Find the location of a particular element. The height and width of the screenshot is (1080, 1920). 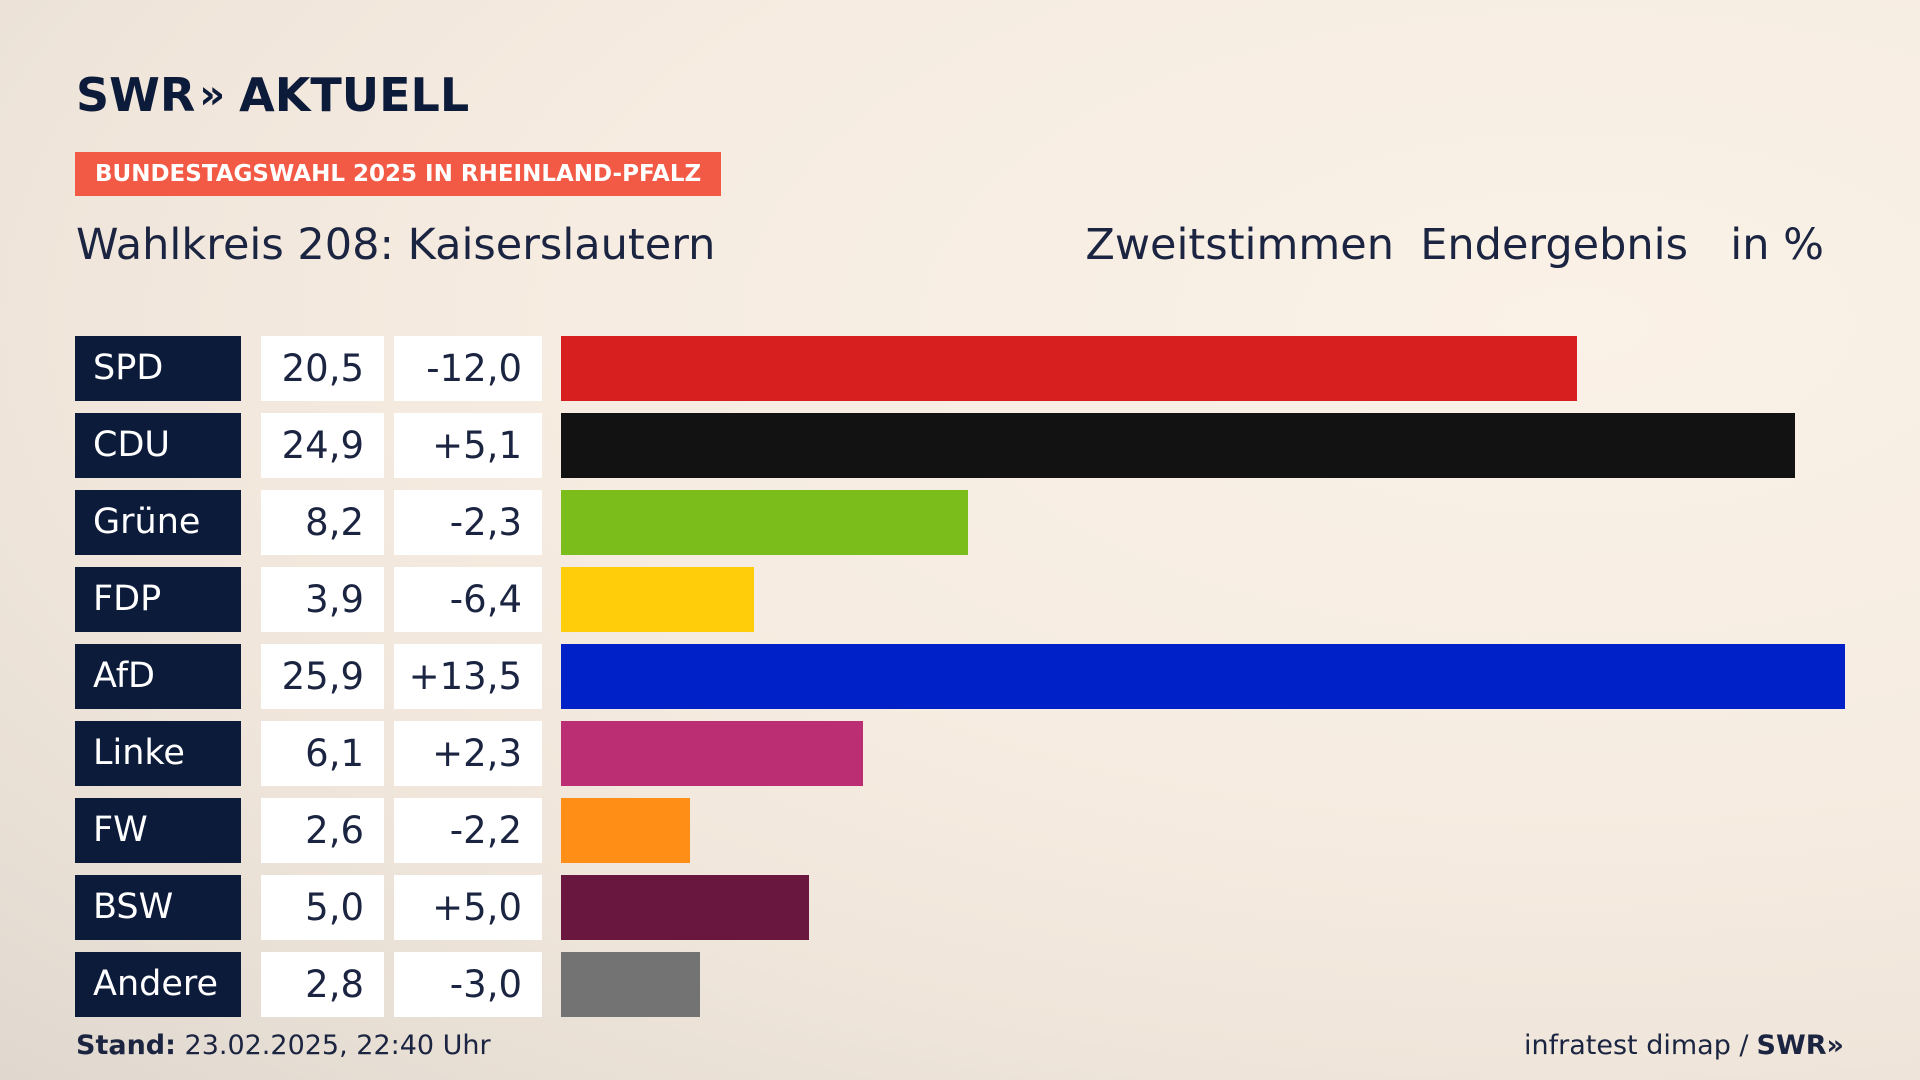

source-text: infratest dimap / is located at coordinates (1636, 1045).